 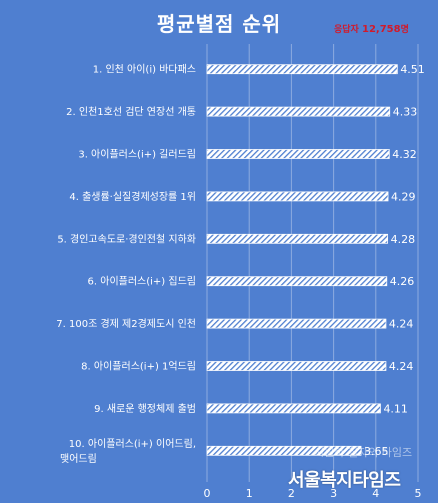 What do you see at coordinates (404, 30) in the screenshot?
I see `respondents-unit: 명` at bounding box center [404, 30].